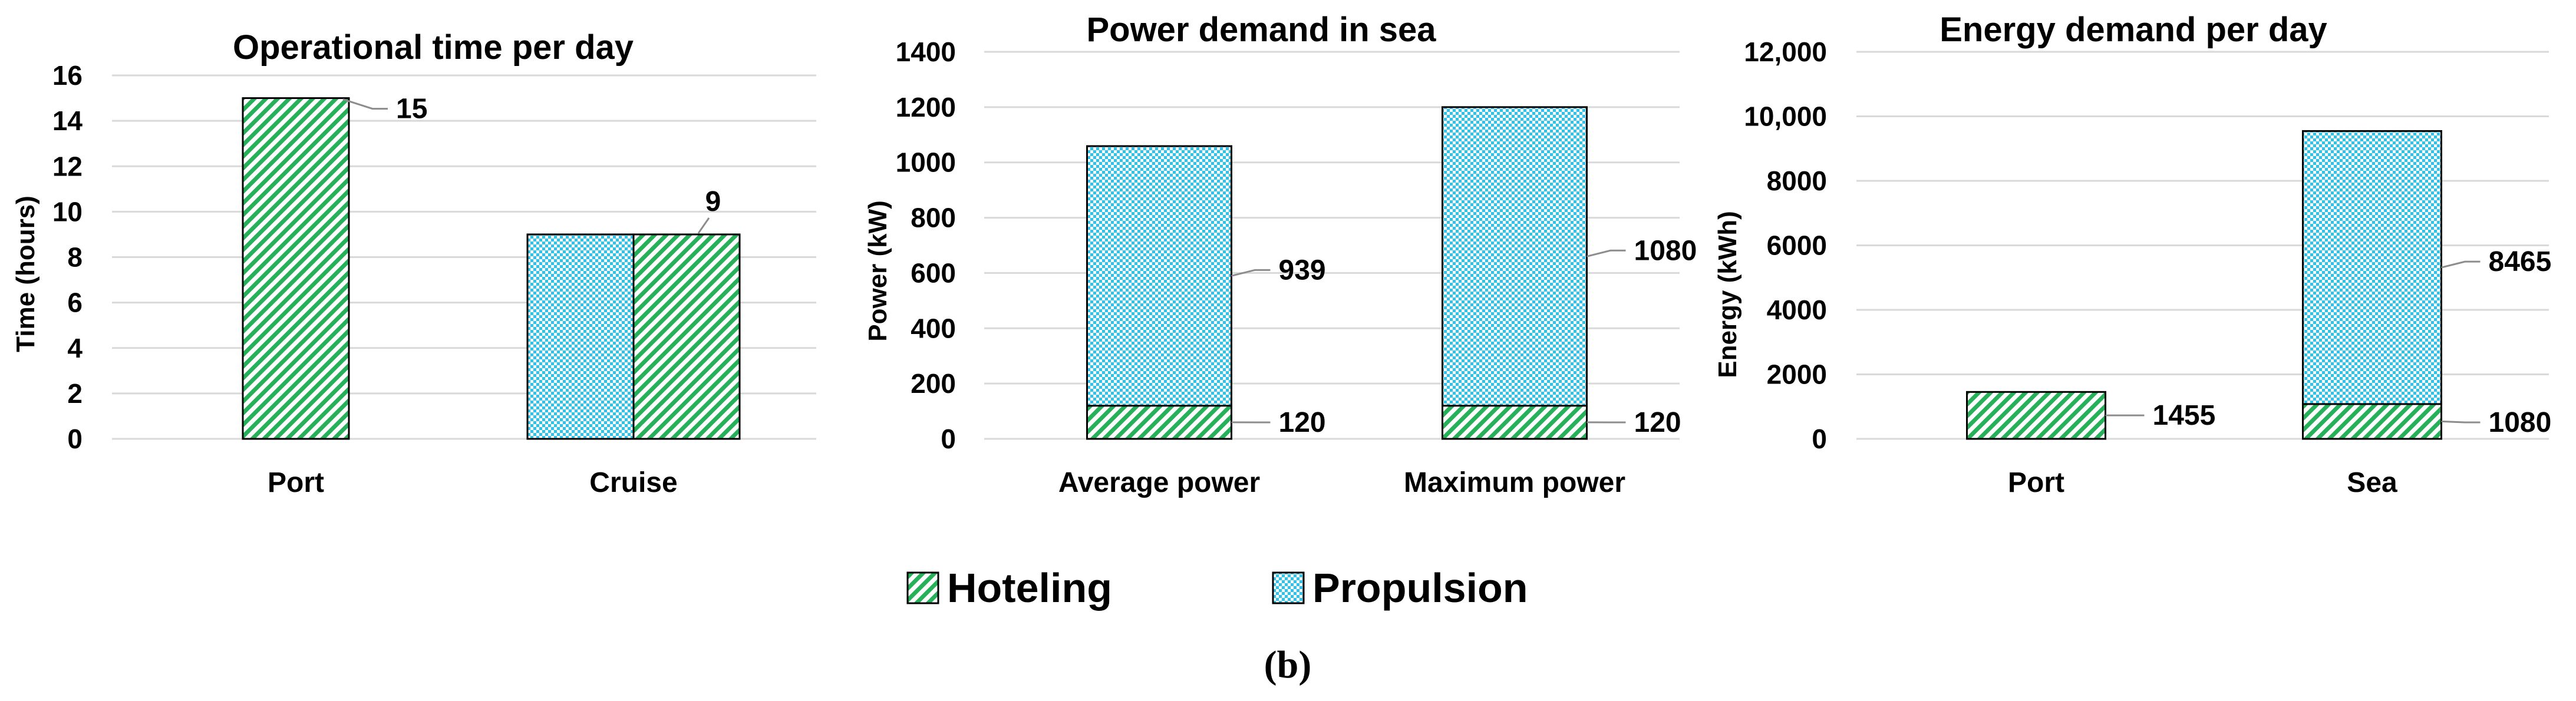 The image size is (2576, 701). Describe the element at coordinates (713, 201) in the screenshot. I see `data-label: 9` at that location.